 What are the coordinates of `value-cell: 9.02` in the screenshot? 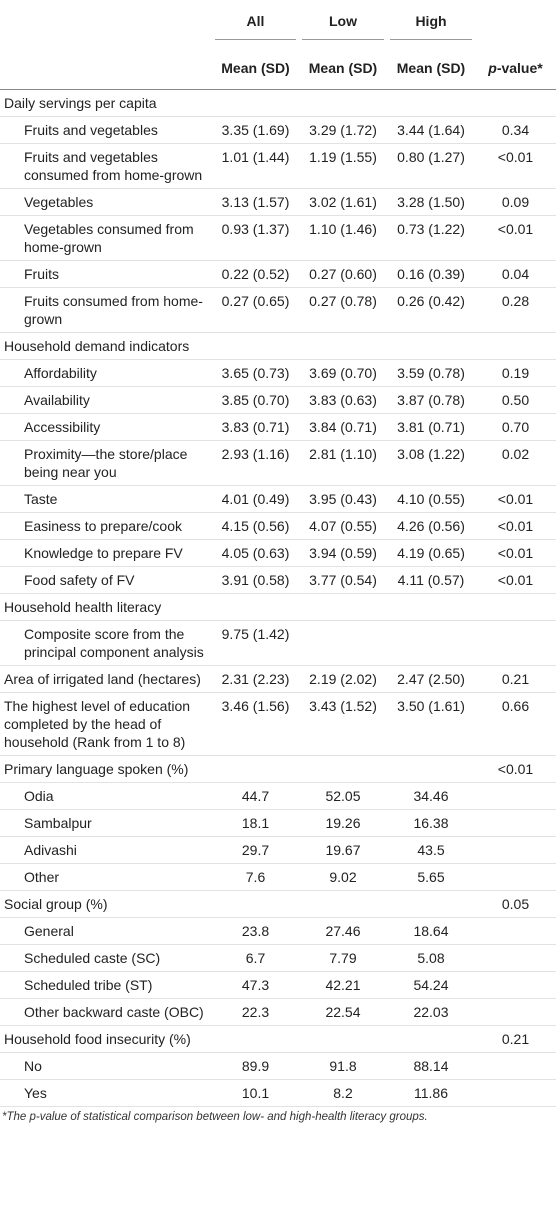 It's located at (343, 877).